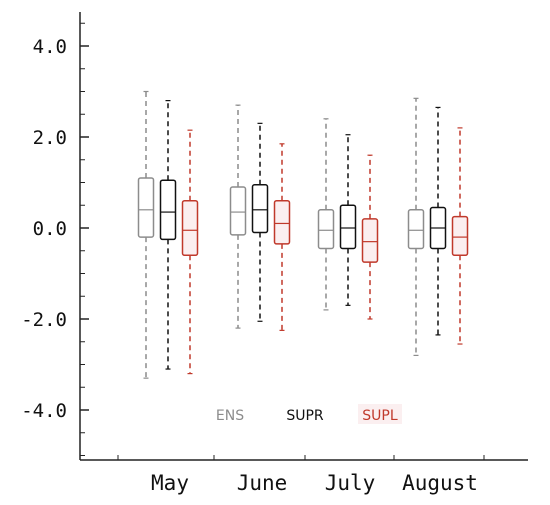  Describe the element at coordinates (230, 416) in the screenshot. I see `legend-entry-ens: ENS` at that location.